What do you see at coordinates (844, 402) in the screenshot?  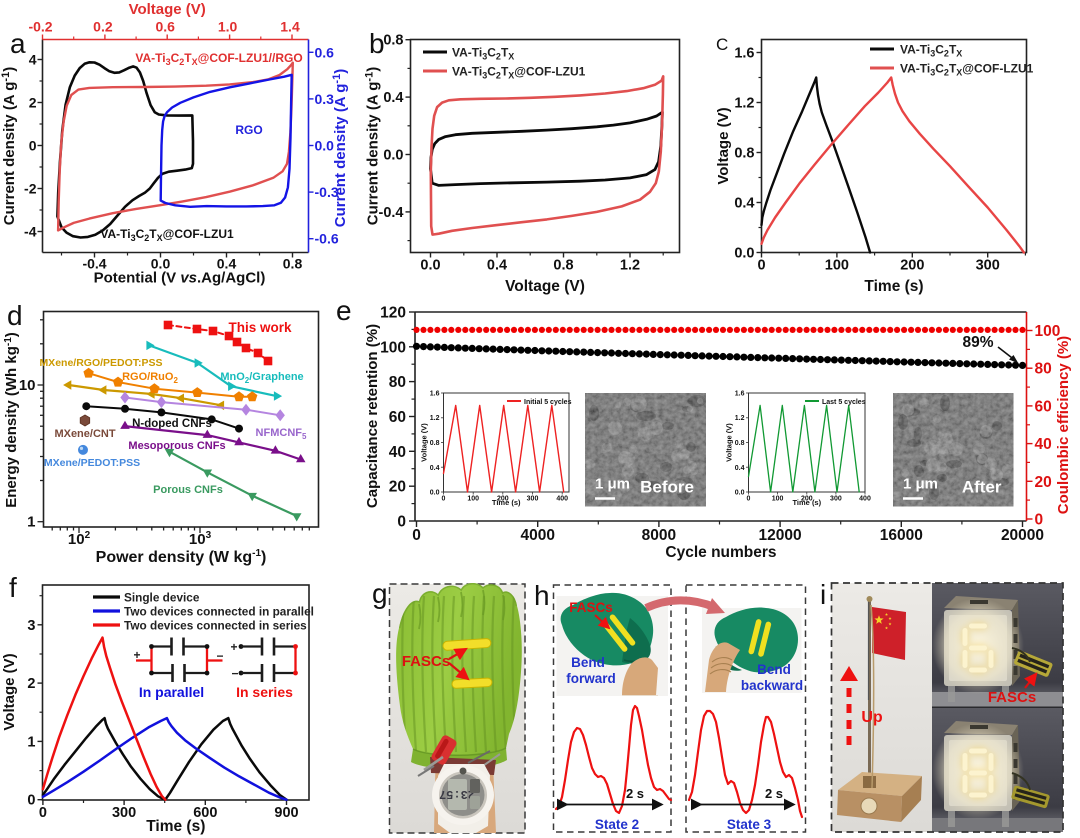 I see `svg-text: Last 5 cycles` at bounding box center [844, 402].